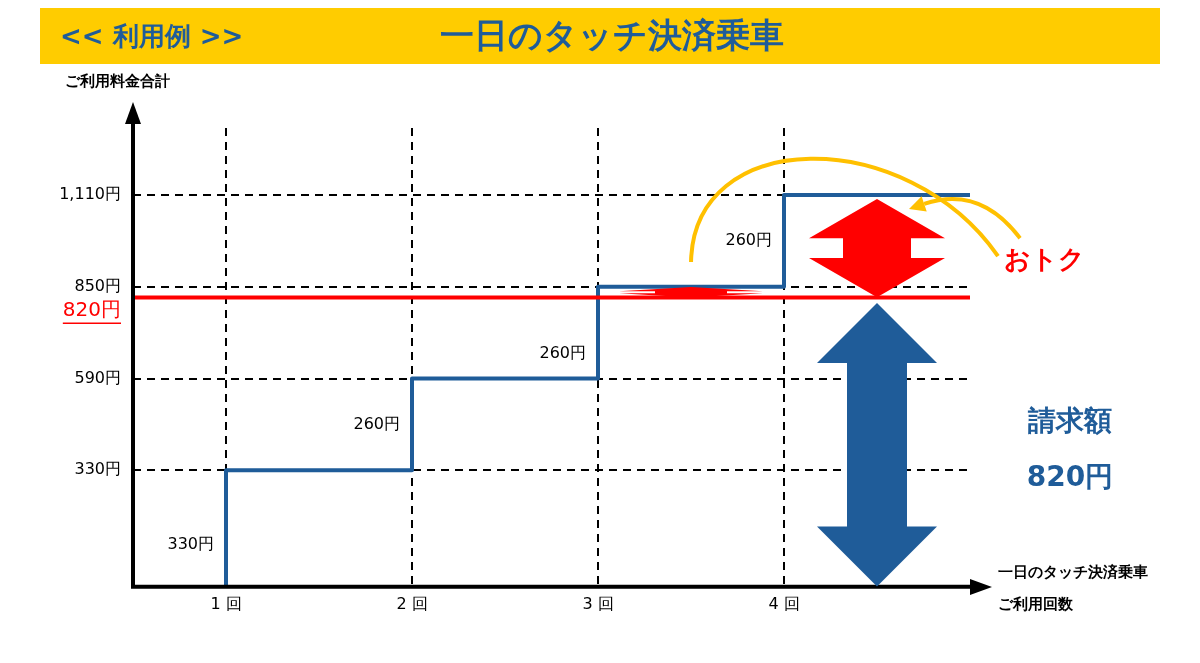 The width and height of the screenshot is (1200, 663). Describe the element at coordinates (117, 81) in the screenshot. I see `y-axis-title: ご利用料金合計` at that location.